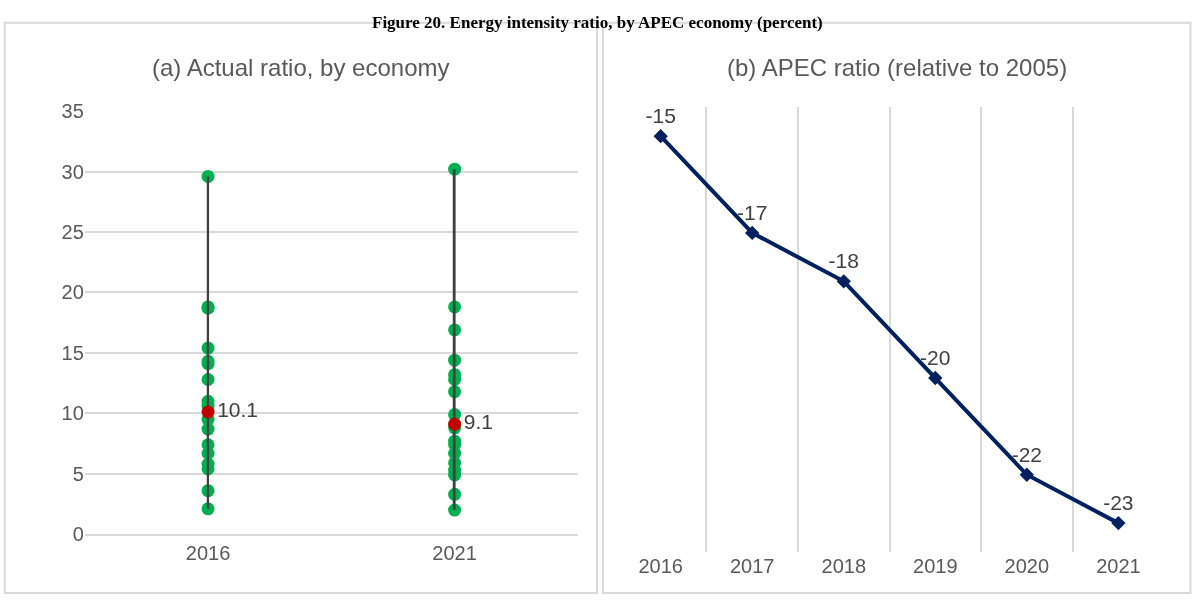 The image size is (1194, 604). Describe the element at coordinates (301, 67) in the screenshot. I see `chart-title: (a) Actual ratio, by economy` at that location.